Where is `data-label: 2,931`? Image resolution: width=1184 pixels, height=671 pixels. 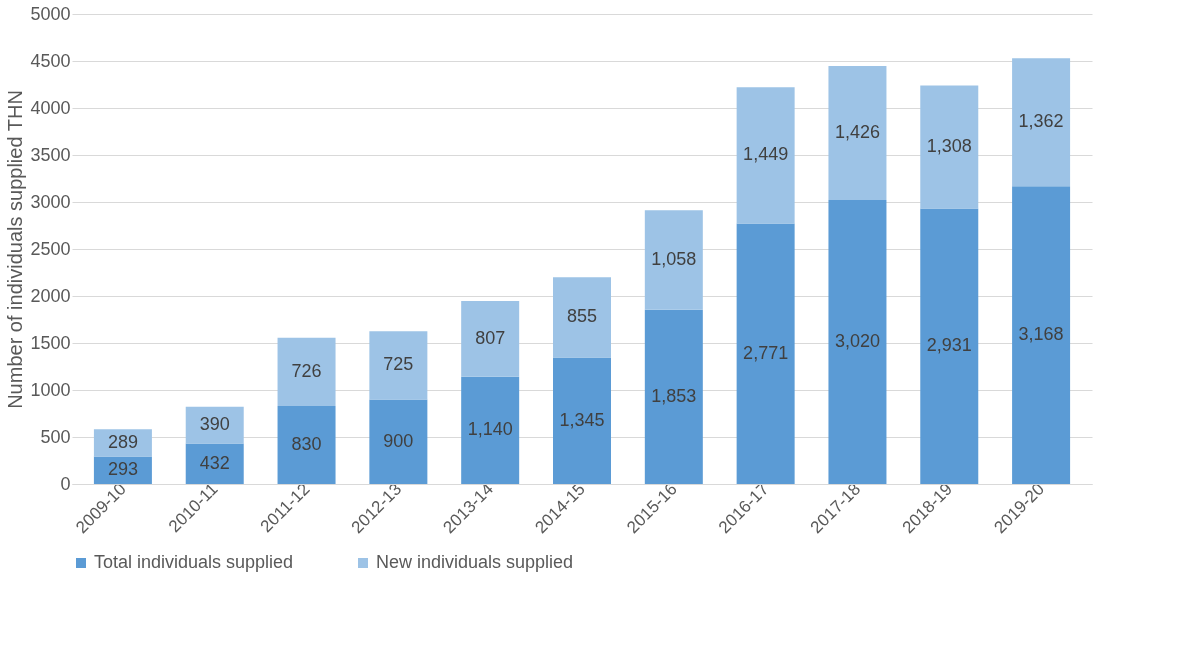 data-label: 2,931 is located at coordinates (949, 345).